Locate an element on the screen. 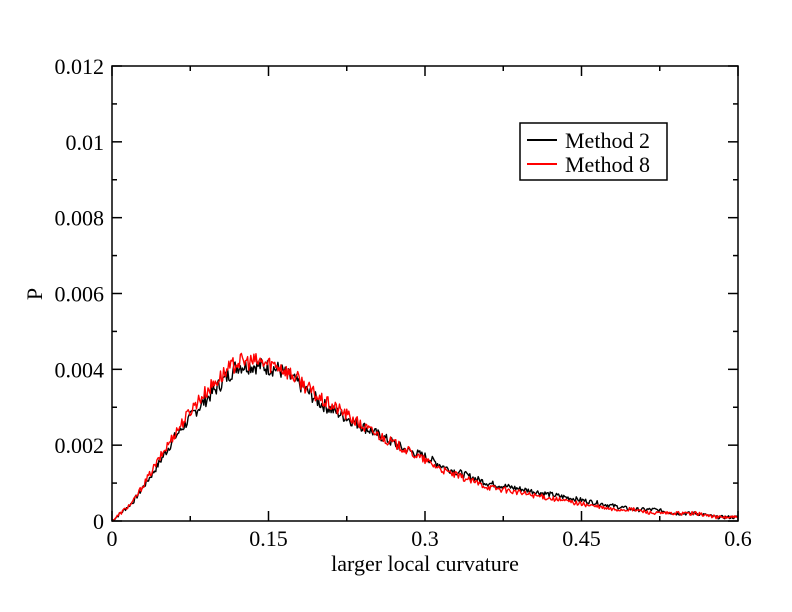 The image size is (792, 612). x-tick-label: 0.3 is located at coordinates (425, 538).